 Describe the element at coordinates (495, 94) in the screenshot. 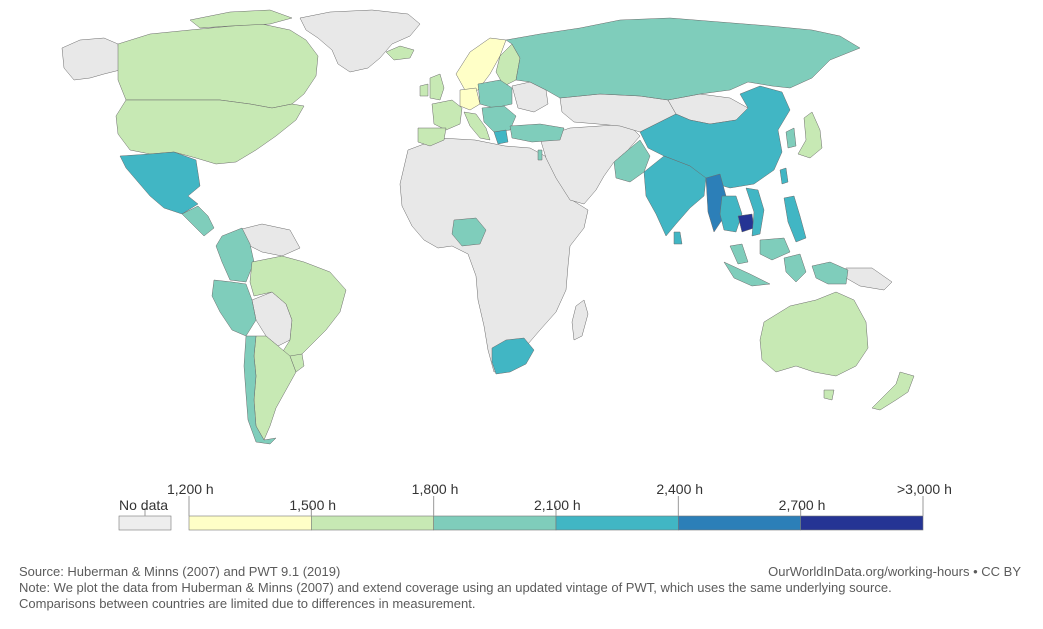

I see `country-poland-baltics` at that location.